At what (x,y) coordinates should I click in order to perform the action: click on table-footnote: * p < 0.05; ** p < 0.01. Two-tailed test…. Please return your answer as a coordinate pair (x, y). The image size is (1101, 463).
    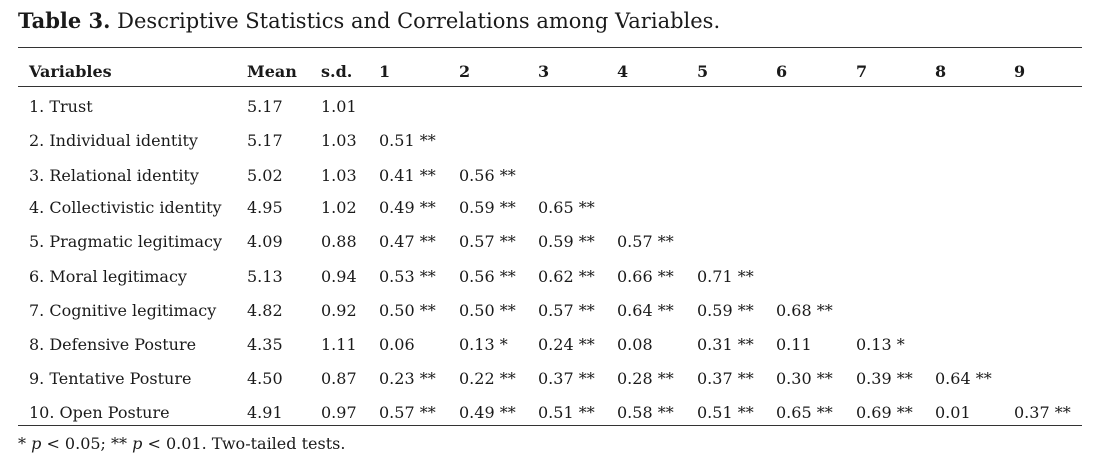
    Looking at the image, I should click on (181, 443).